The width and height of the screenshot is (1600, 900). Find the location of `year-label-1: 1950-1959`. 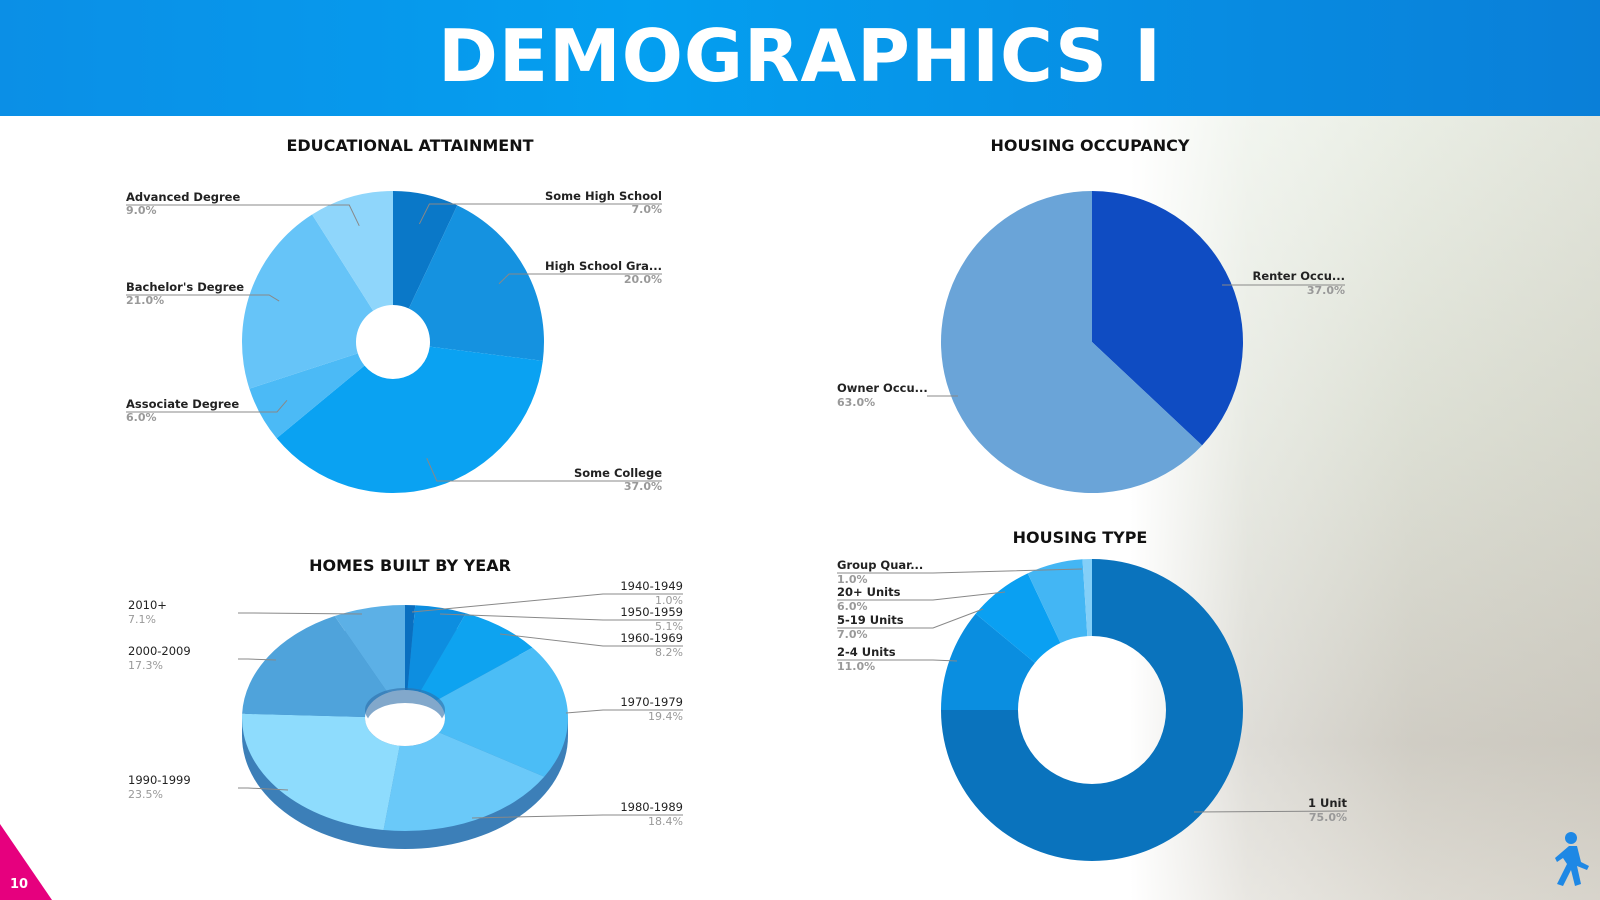

year-label-1: 1950-1959 is located at coordinates (651, 612).